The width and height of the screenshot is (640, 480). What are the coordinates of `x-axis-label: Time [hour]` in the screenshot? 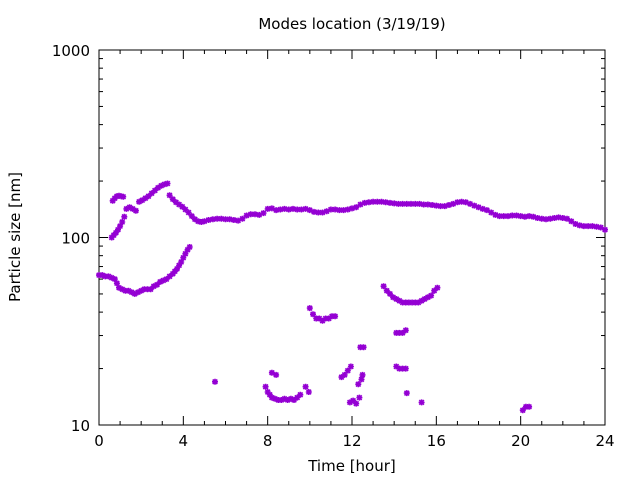 It's located at (351, 466).